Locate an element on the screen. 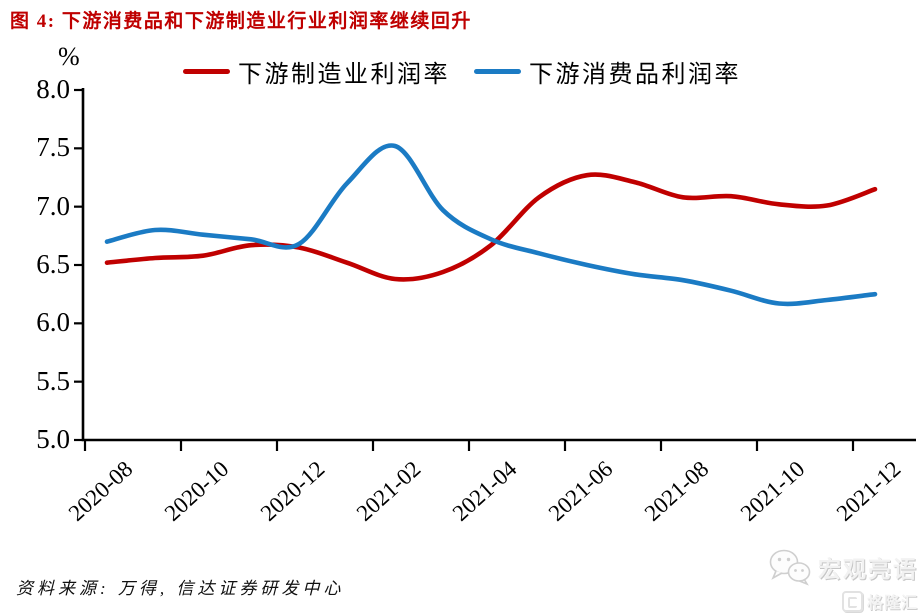 The image size is (924, 614). y-tick-label: 8.0 is located at coordinates (53, 89).